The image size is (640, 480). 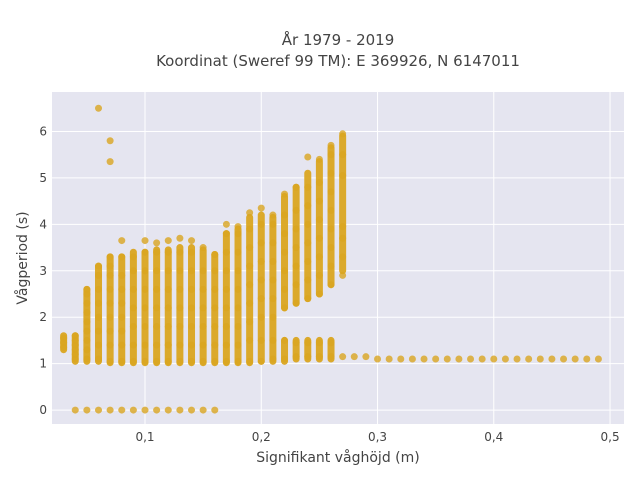 What do you see at coordinates (43, 271) in the screenshot?
I see `y-tick-label: 3` at bounding box center [43, 271].